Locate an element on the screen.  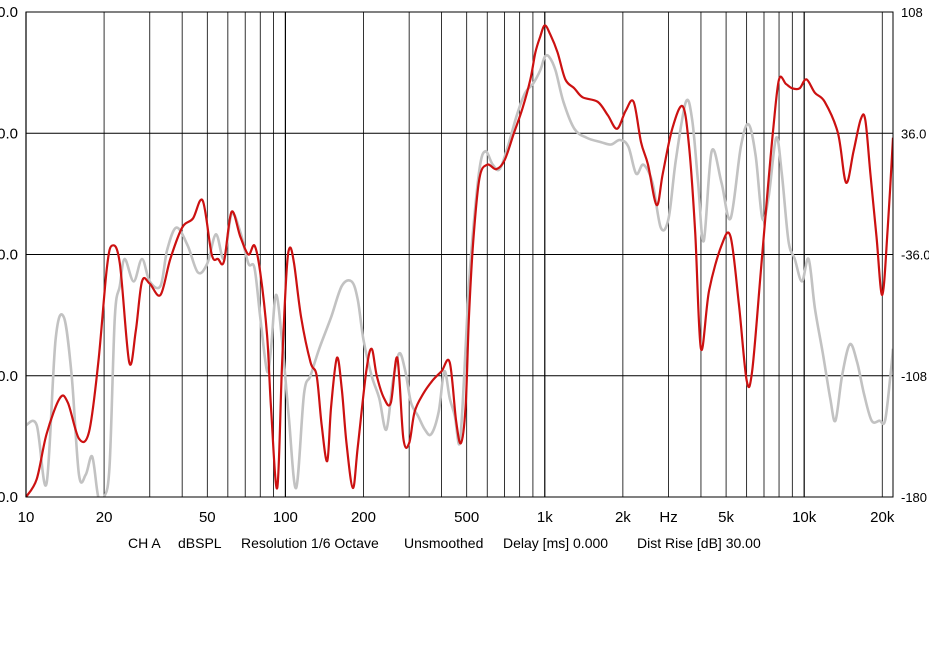
right-tick-labels: 108 36.0 -36.0 -108 -180 is located at coordinates (915, 255).